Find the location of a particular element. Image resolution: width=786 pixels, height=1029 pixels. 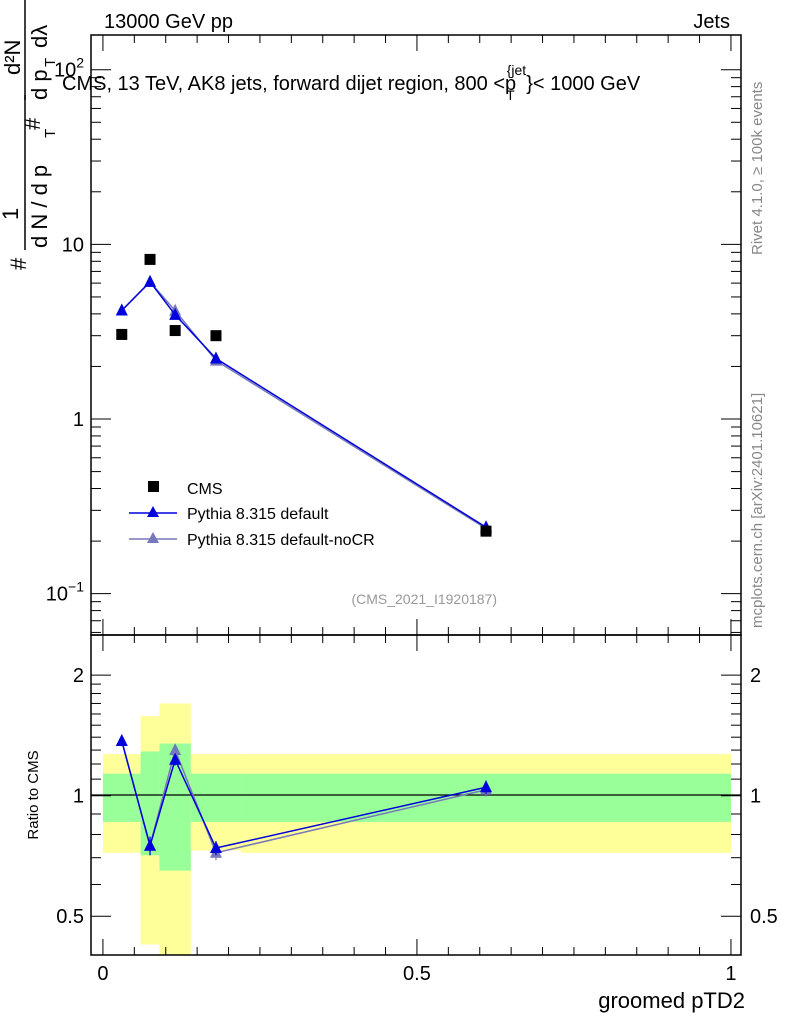

rivet-label: Rivet 4.1.0, ≥ 100k events is located at coordinates (757, 168).